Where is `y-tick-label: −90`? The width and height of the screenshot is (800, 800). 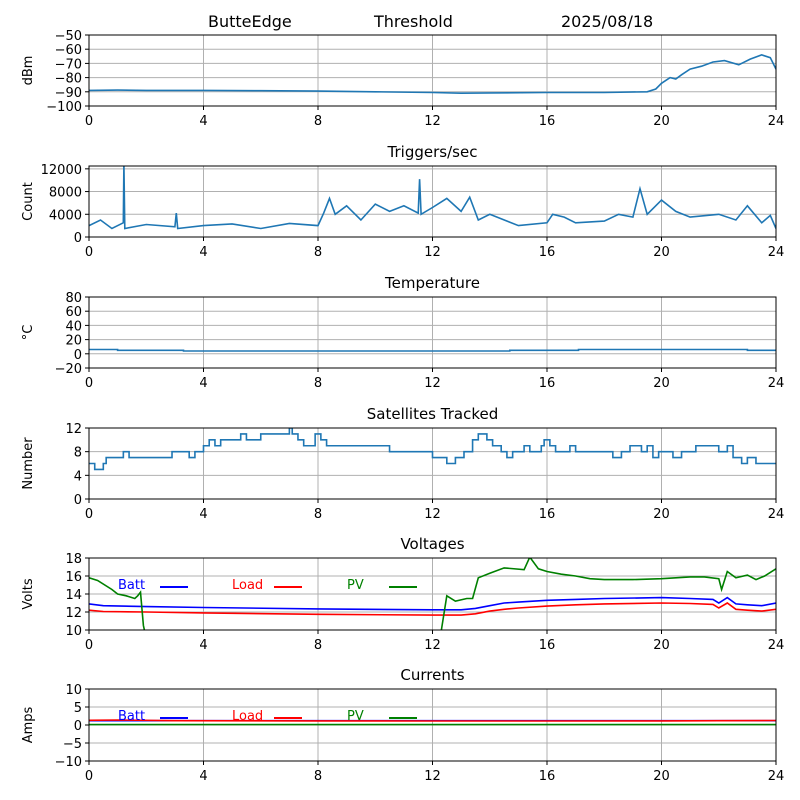
y-tick-label: −90 is located at coordinates (68, 93).